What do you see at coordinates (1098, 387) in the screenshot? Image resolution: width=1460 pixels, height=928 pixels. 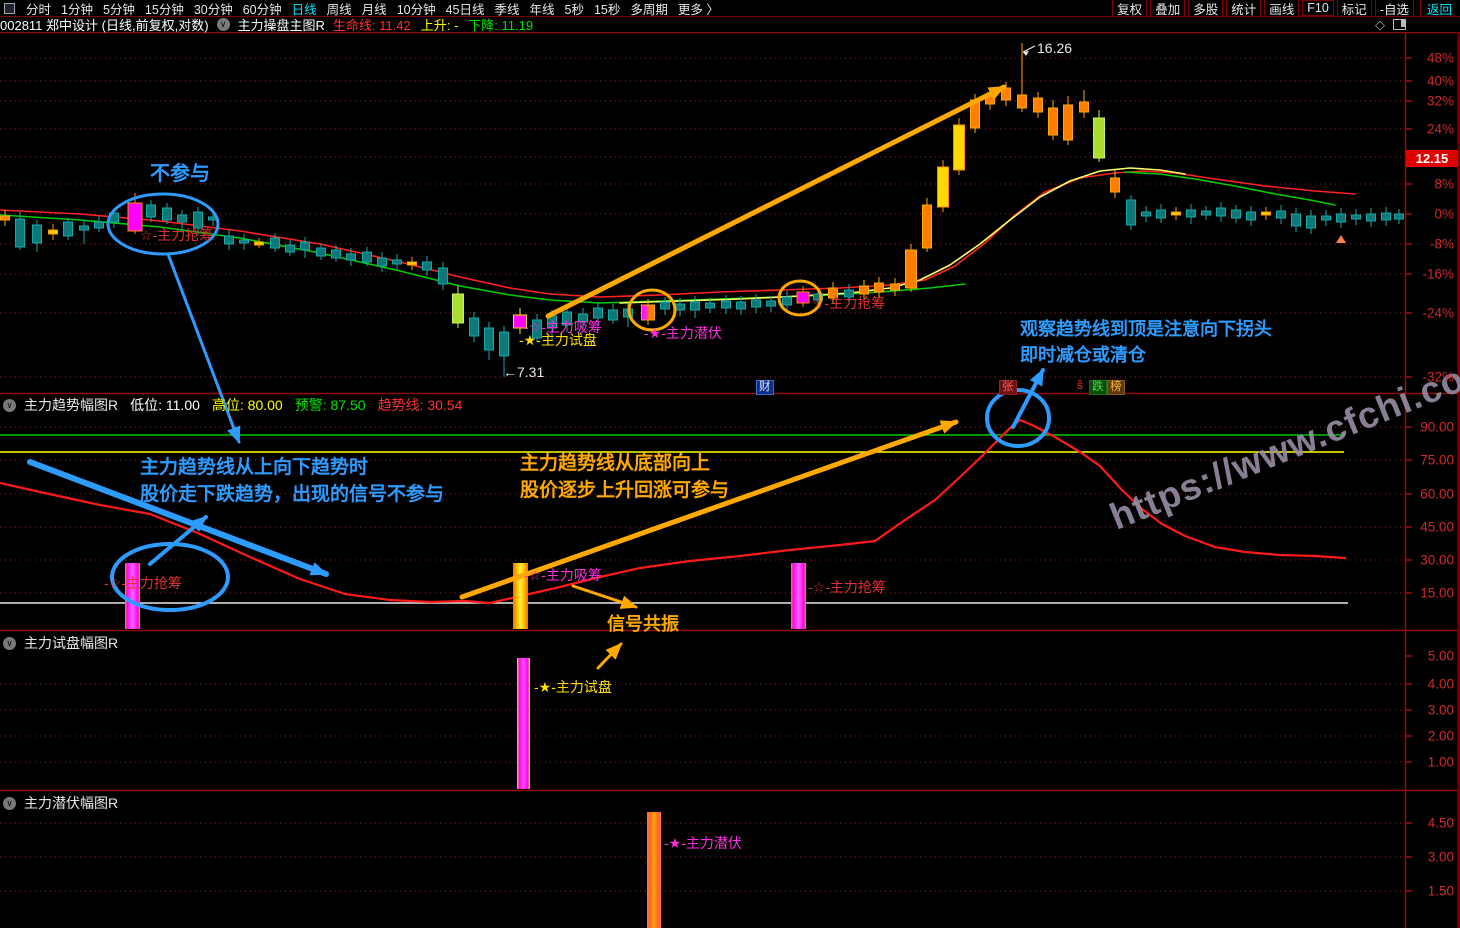 I see `quick-badge-跌: 跌` at bounding box center [1098, 387].